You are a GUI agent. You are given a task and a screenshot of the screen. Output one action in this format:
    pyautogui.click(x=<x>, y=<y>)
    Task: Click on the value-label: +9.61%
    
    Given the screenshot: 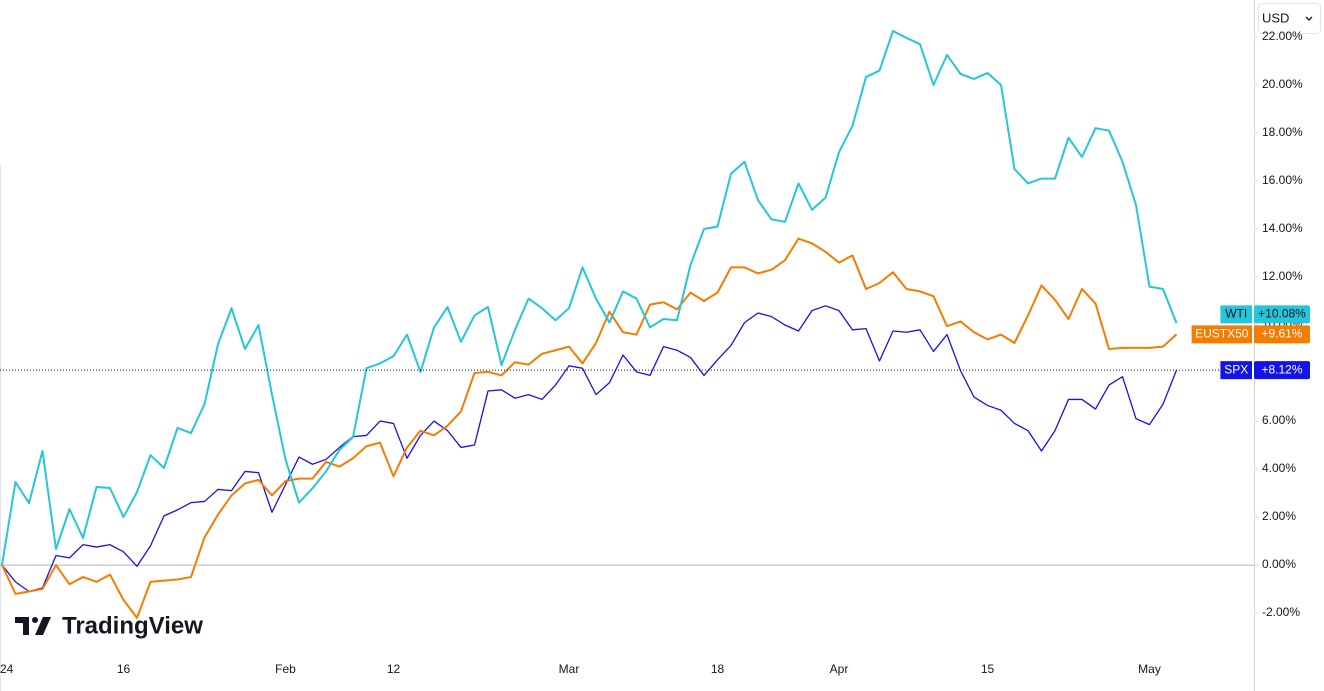 What is the action you would take?
    pyautogui.click(x=1281, y=334)
    